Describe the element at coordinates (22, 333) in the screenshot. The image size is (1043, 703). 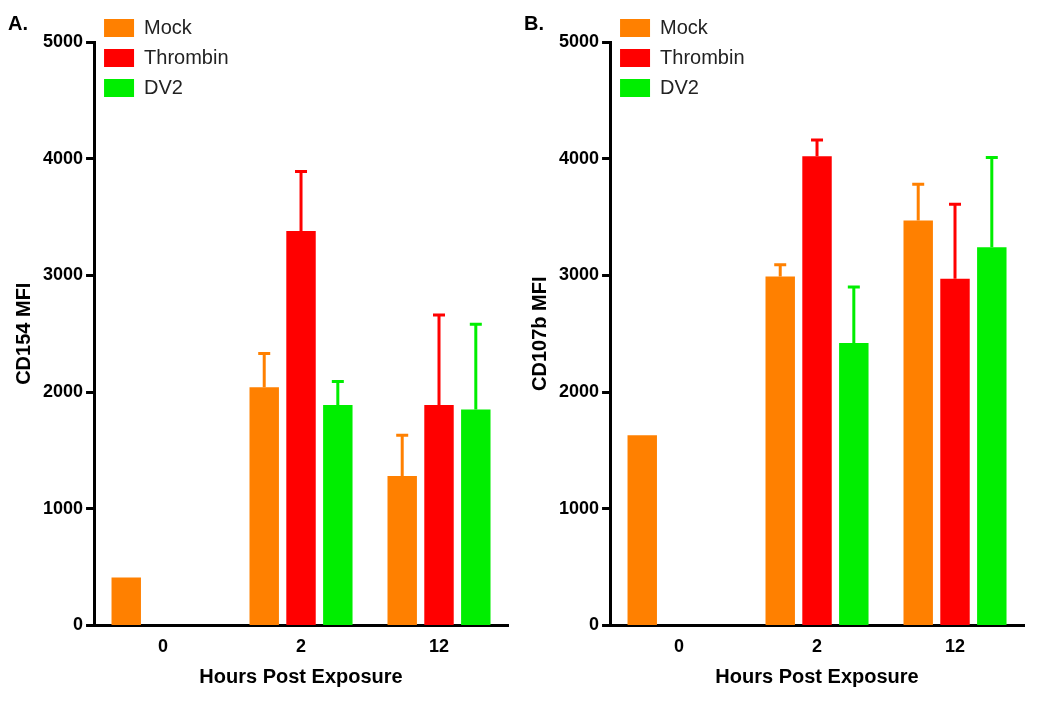
I see `y-axis-title: CD154 MFI` at that location.